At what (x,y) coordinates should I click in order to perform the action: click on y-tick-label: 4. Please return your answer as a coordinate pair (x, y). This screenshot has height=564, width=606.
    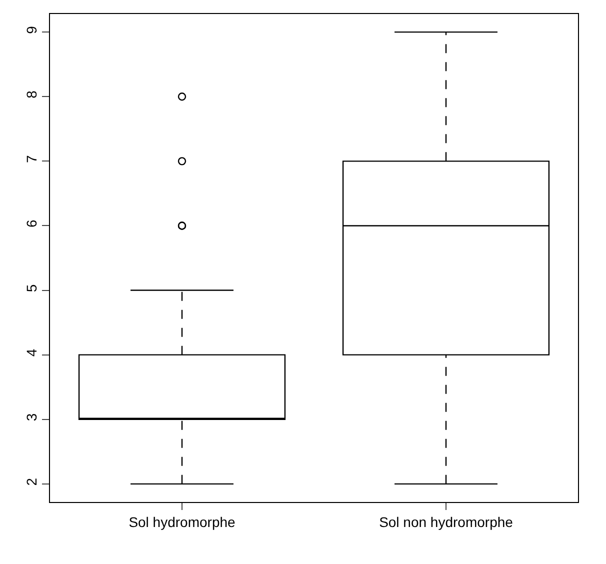
    Looking at the image, I should click on (31, 352).